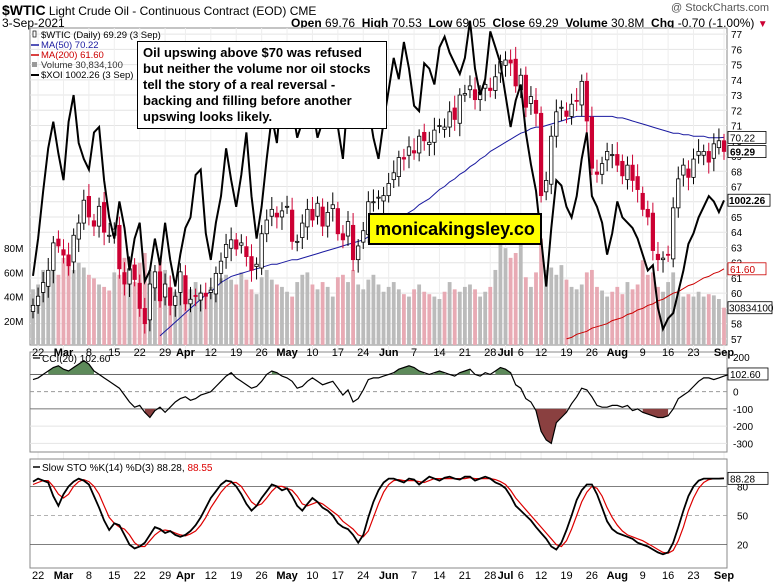  What do you see at coordinates (737, 218) in the screenshot?
I see `price-tick-label: 65` at bounding box center [737, 218].